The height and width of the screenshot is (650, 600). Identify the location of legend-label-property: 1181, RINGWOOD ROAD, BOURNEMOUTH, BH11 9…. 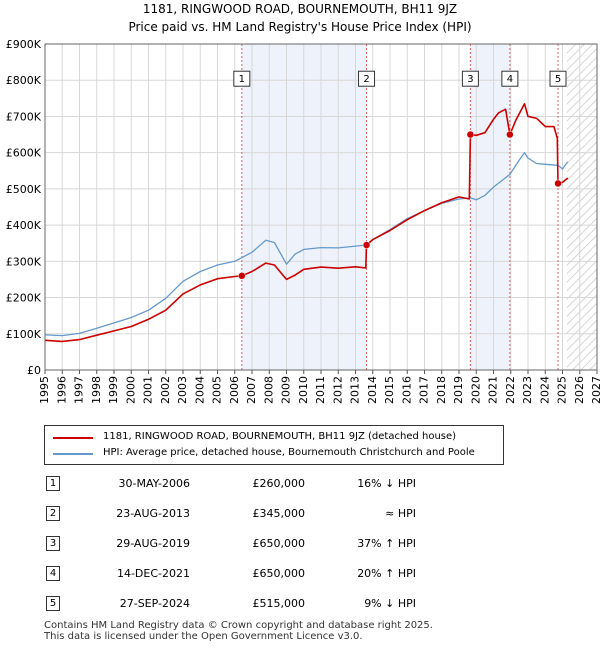
(280, 436).